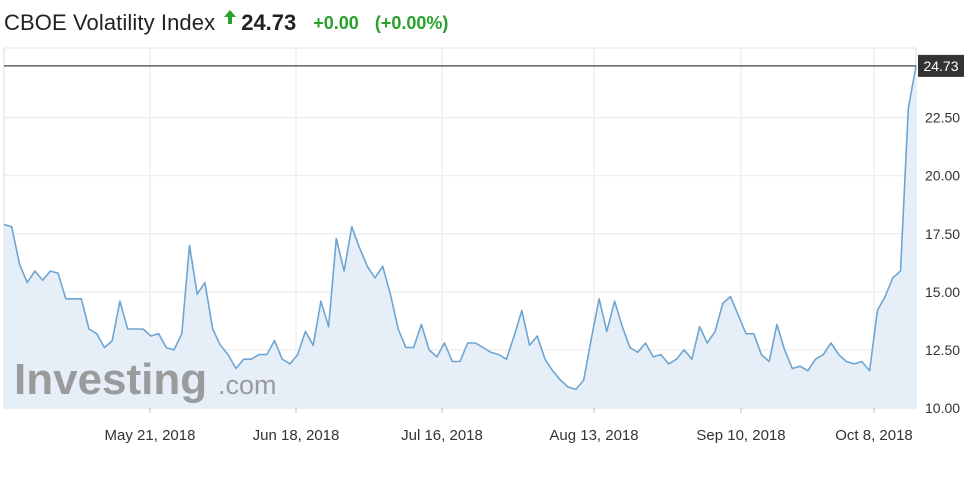  Describe the element at coordinates (269, 22) in the screenshot. I see `last-price: 24.73` at that location.